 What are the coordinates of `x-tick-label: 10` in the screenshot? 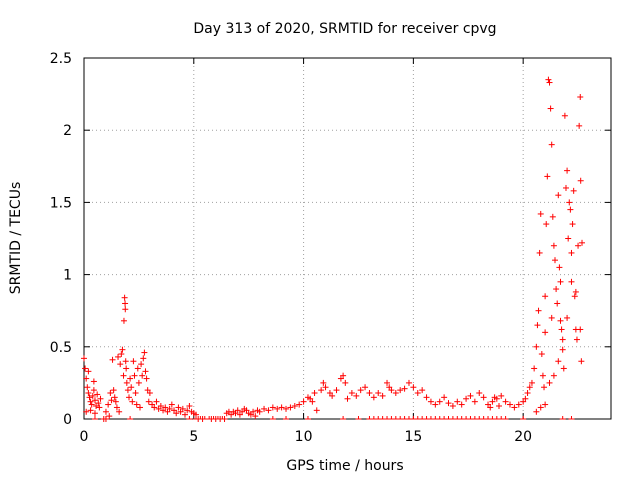 It's located at (304, 437).